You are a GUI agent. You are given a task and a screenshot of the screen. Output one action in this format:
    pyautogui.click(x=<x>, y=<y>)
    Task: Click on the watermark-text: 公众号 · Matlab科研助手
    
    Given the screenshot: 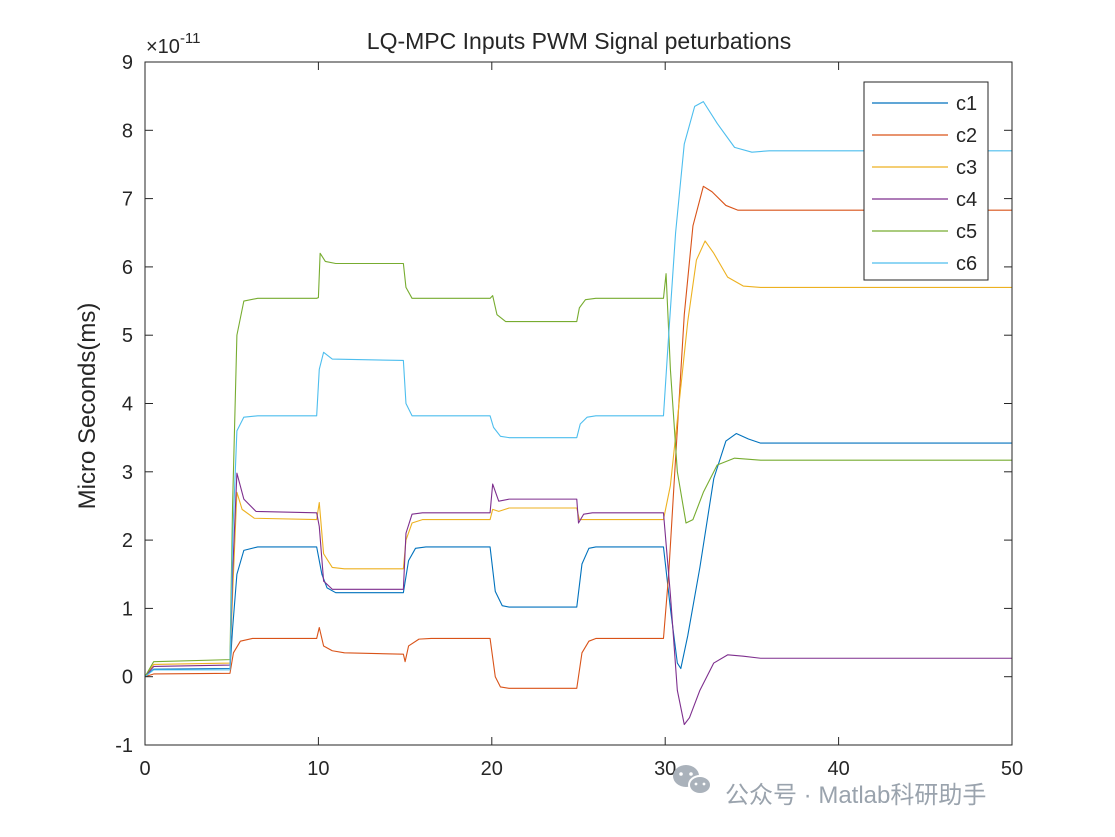 What is the action you would take?
    pyautogui.click(x=855, y=795)
    